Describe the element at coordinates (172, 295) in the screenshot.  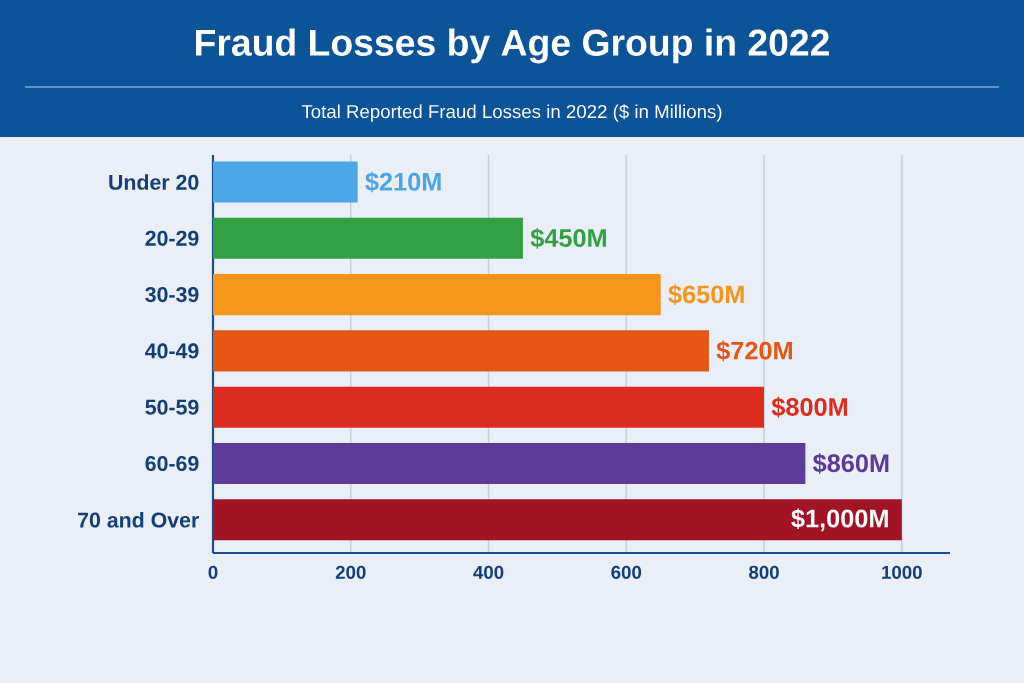
I see `y-tick-label: 30-39` at that location.